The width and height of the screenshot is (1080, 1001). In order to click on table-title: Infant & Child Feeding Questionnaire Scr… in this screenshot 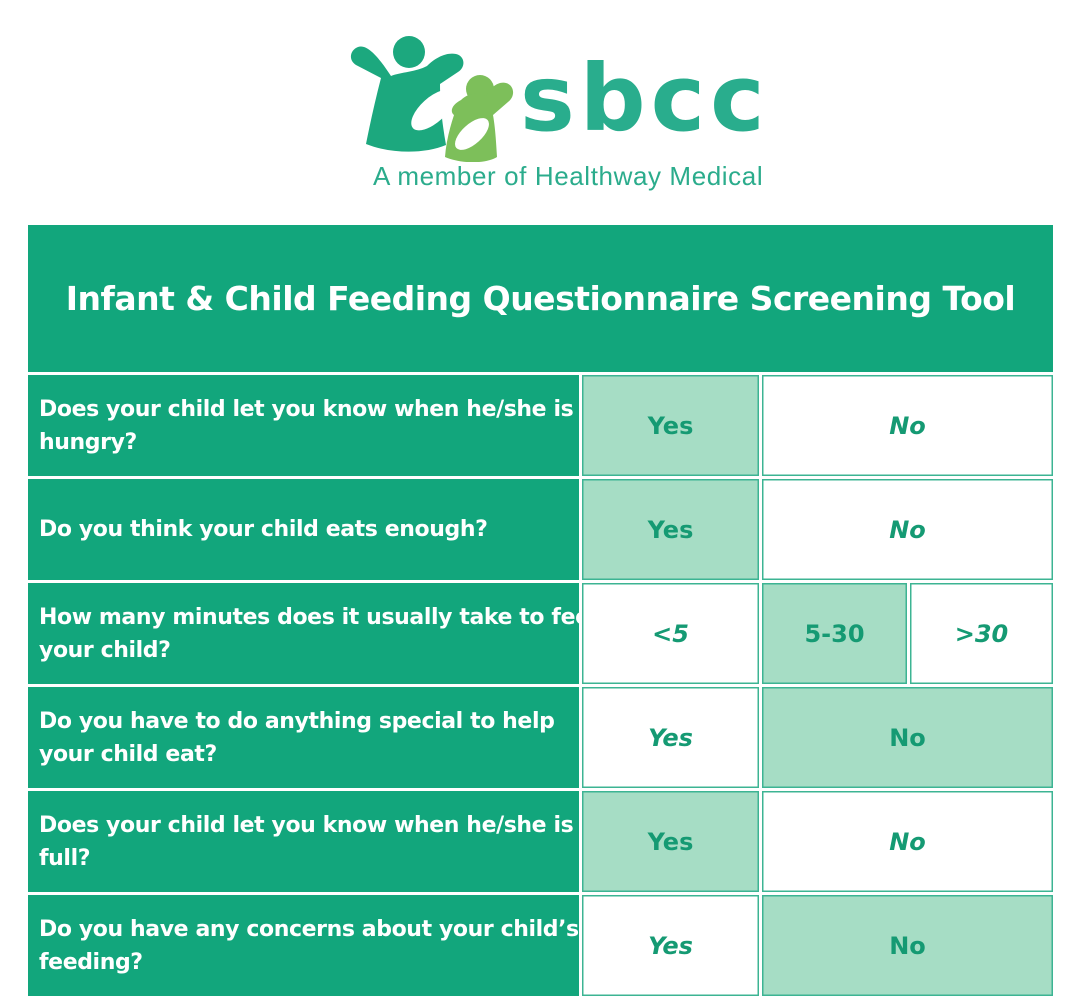, I will do `click(540, 298)`.